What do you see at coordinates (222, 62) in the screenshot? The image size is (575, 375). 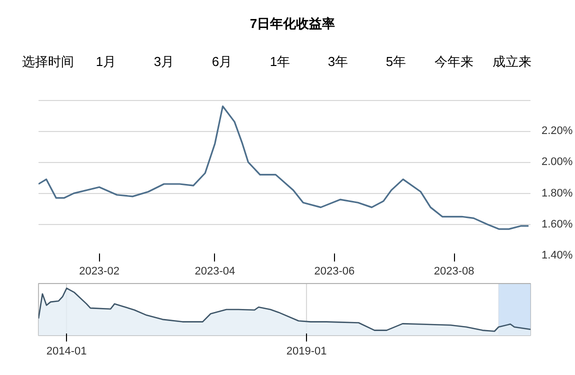 I see `text: 6月` at bounding box center [222, 62].